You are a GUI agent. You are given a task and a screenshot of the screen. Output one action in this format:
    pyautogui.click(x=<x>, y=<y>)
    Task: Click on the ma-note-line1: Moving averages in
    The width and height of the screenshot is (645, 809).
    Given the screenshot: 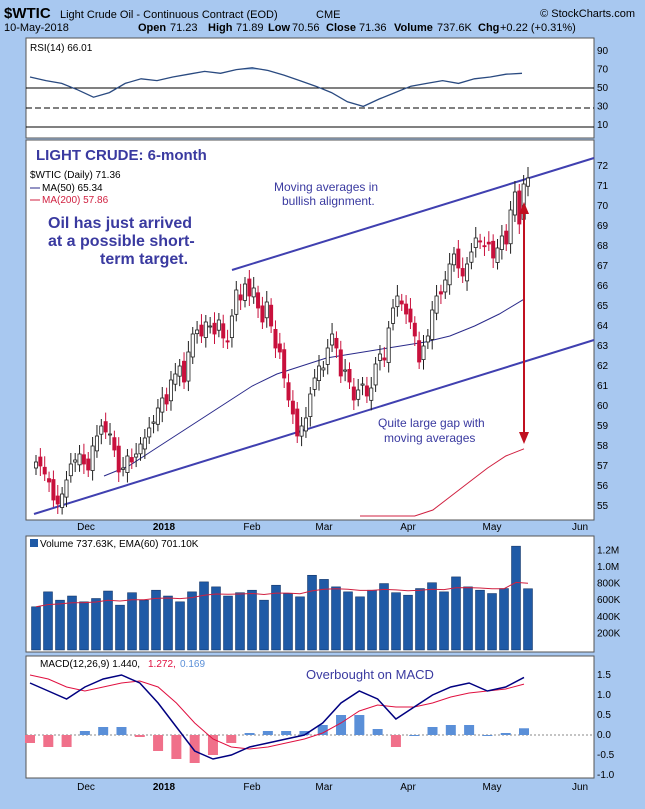 What is the action you would take?
    pyautogui.click(x=326, y=187)
    